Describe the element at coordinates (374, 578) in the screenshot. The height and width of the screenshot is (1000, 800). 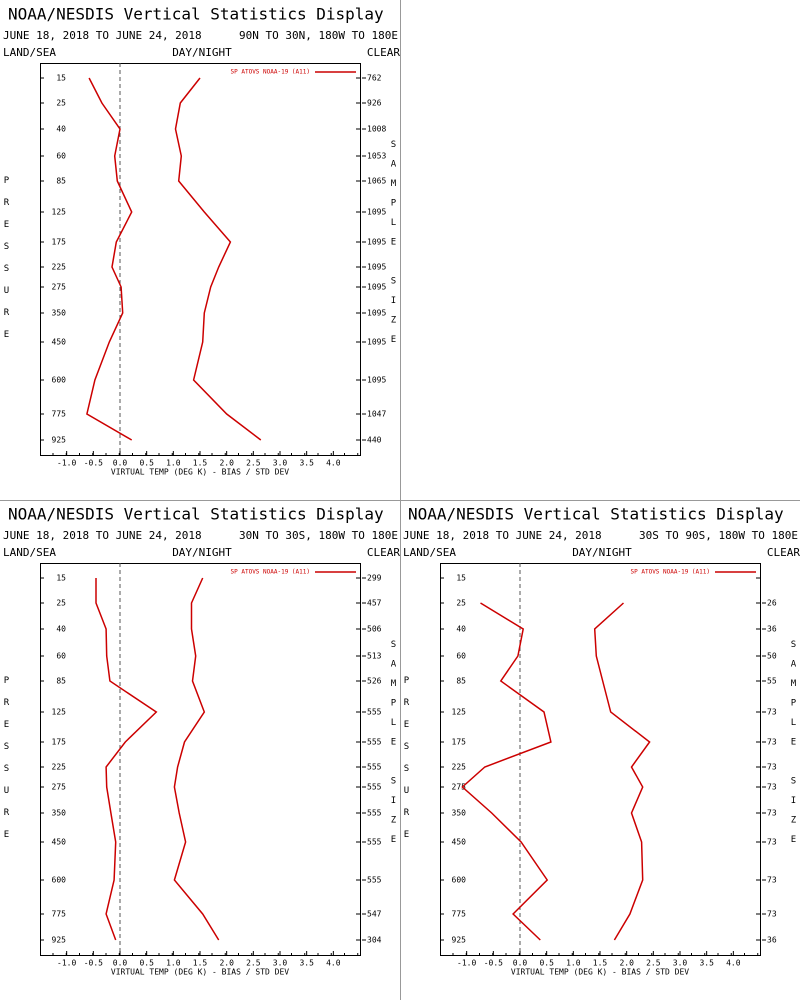
I see `sample-size: 299` at that location.